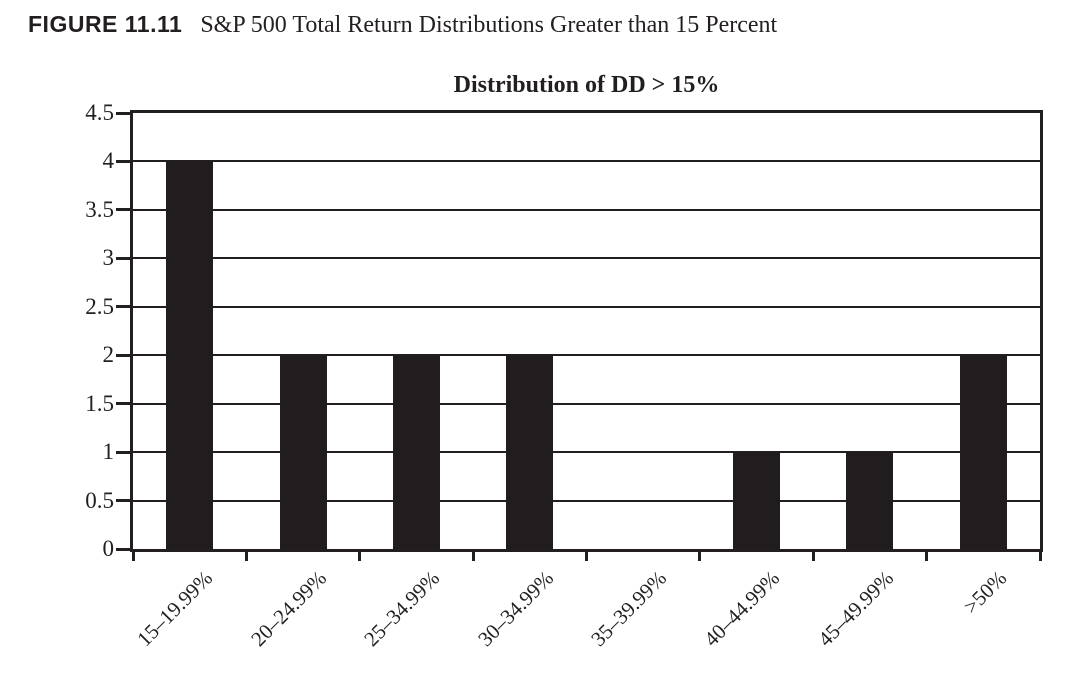  I want to click on x-axis-label: 15–19.99%, so click(175, 609).